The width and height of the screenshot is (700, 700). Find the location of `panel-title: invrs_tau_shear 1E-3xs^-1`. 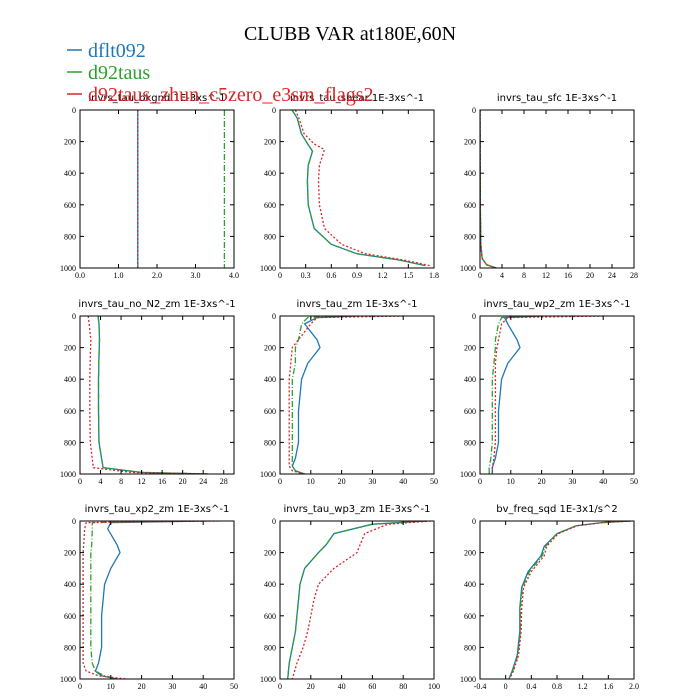

panel-title: invrs_tau_shear 1E-3xs^-1 is located at coordinates (357, 98).